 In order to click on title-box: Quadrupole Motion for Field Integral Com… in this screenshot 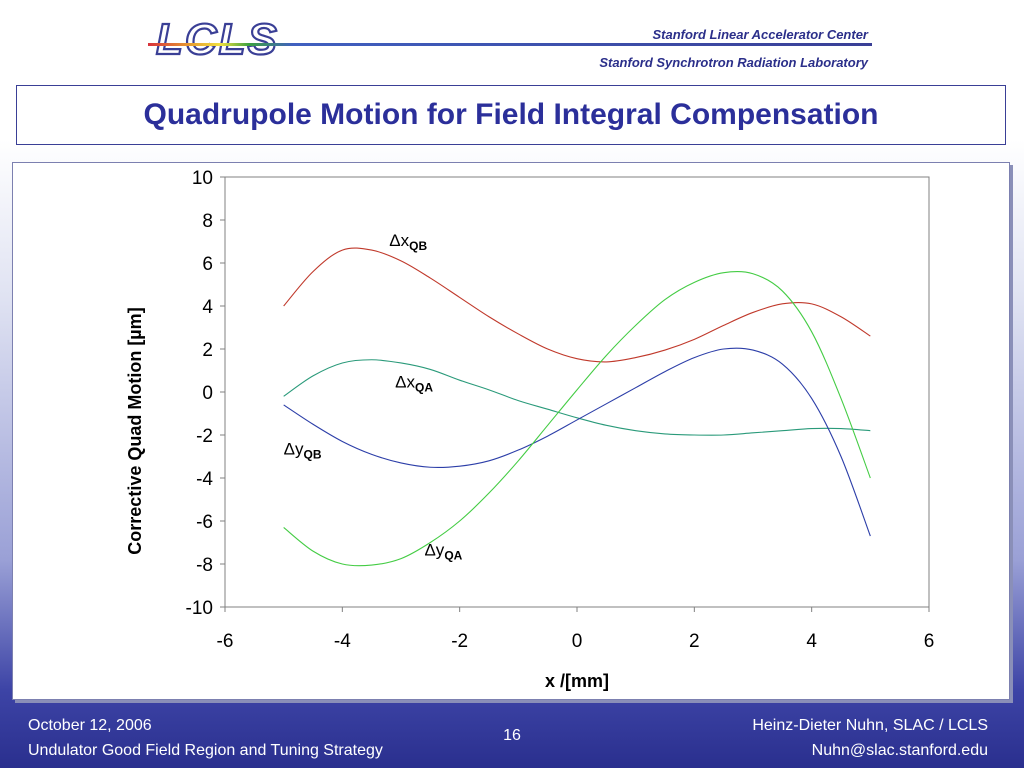, I will do `click(511, 115)`.